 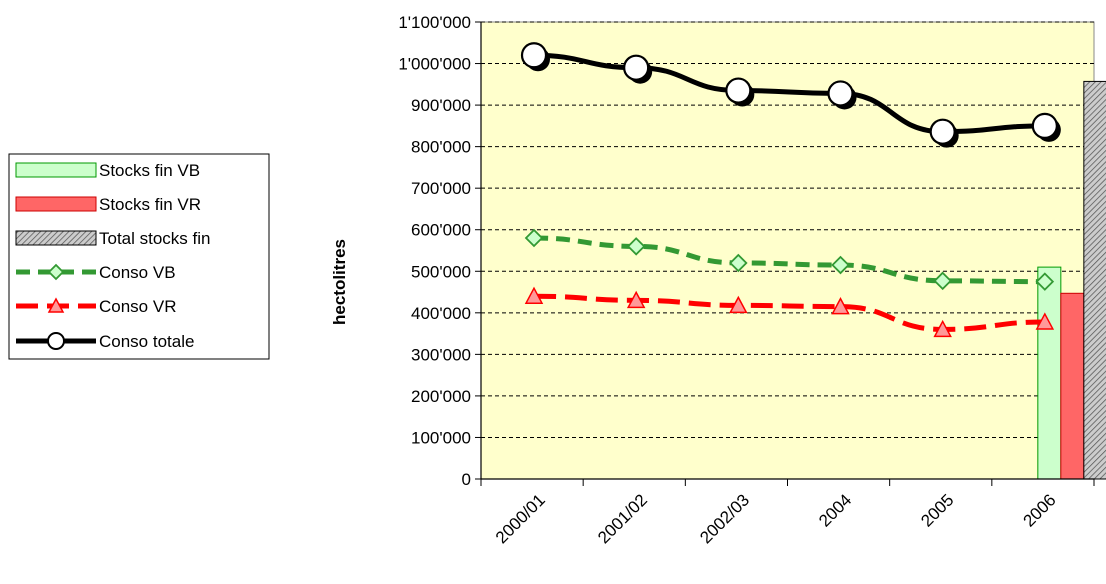 I want to click on y-tick-label: 600'000, so click(x=441, y=230).